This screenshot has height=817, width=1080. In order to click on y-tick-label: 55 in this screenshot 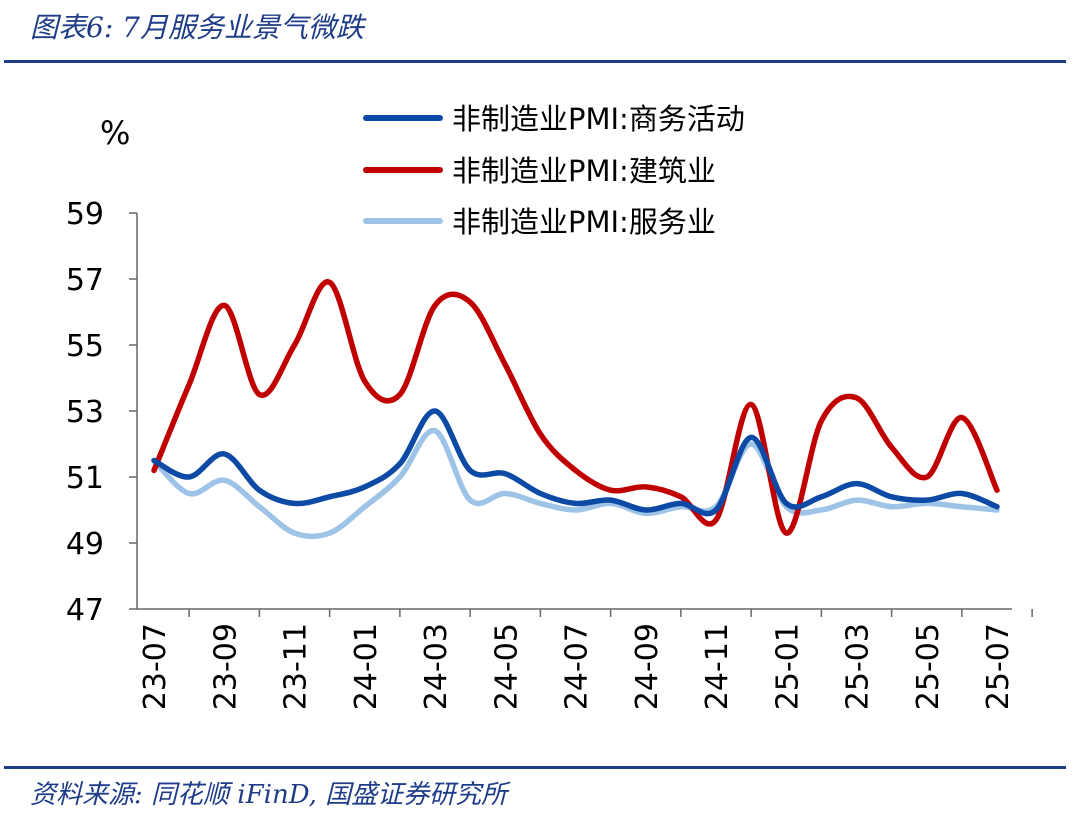, I will do `click(85, 346)`.